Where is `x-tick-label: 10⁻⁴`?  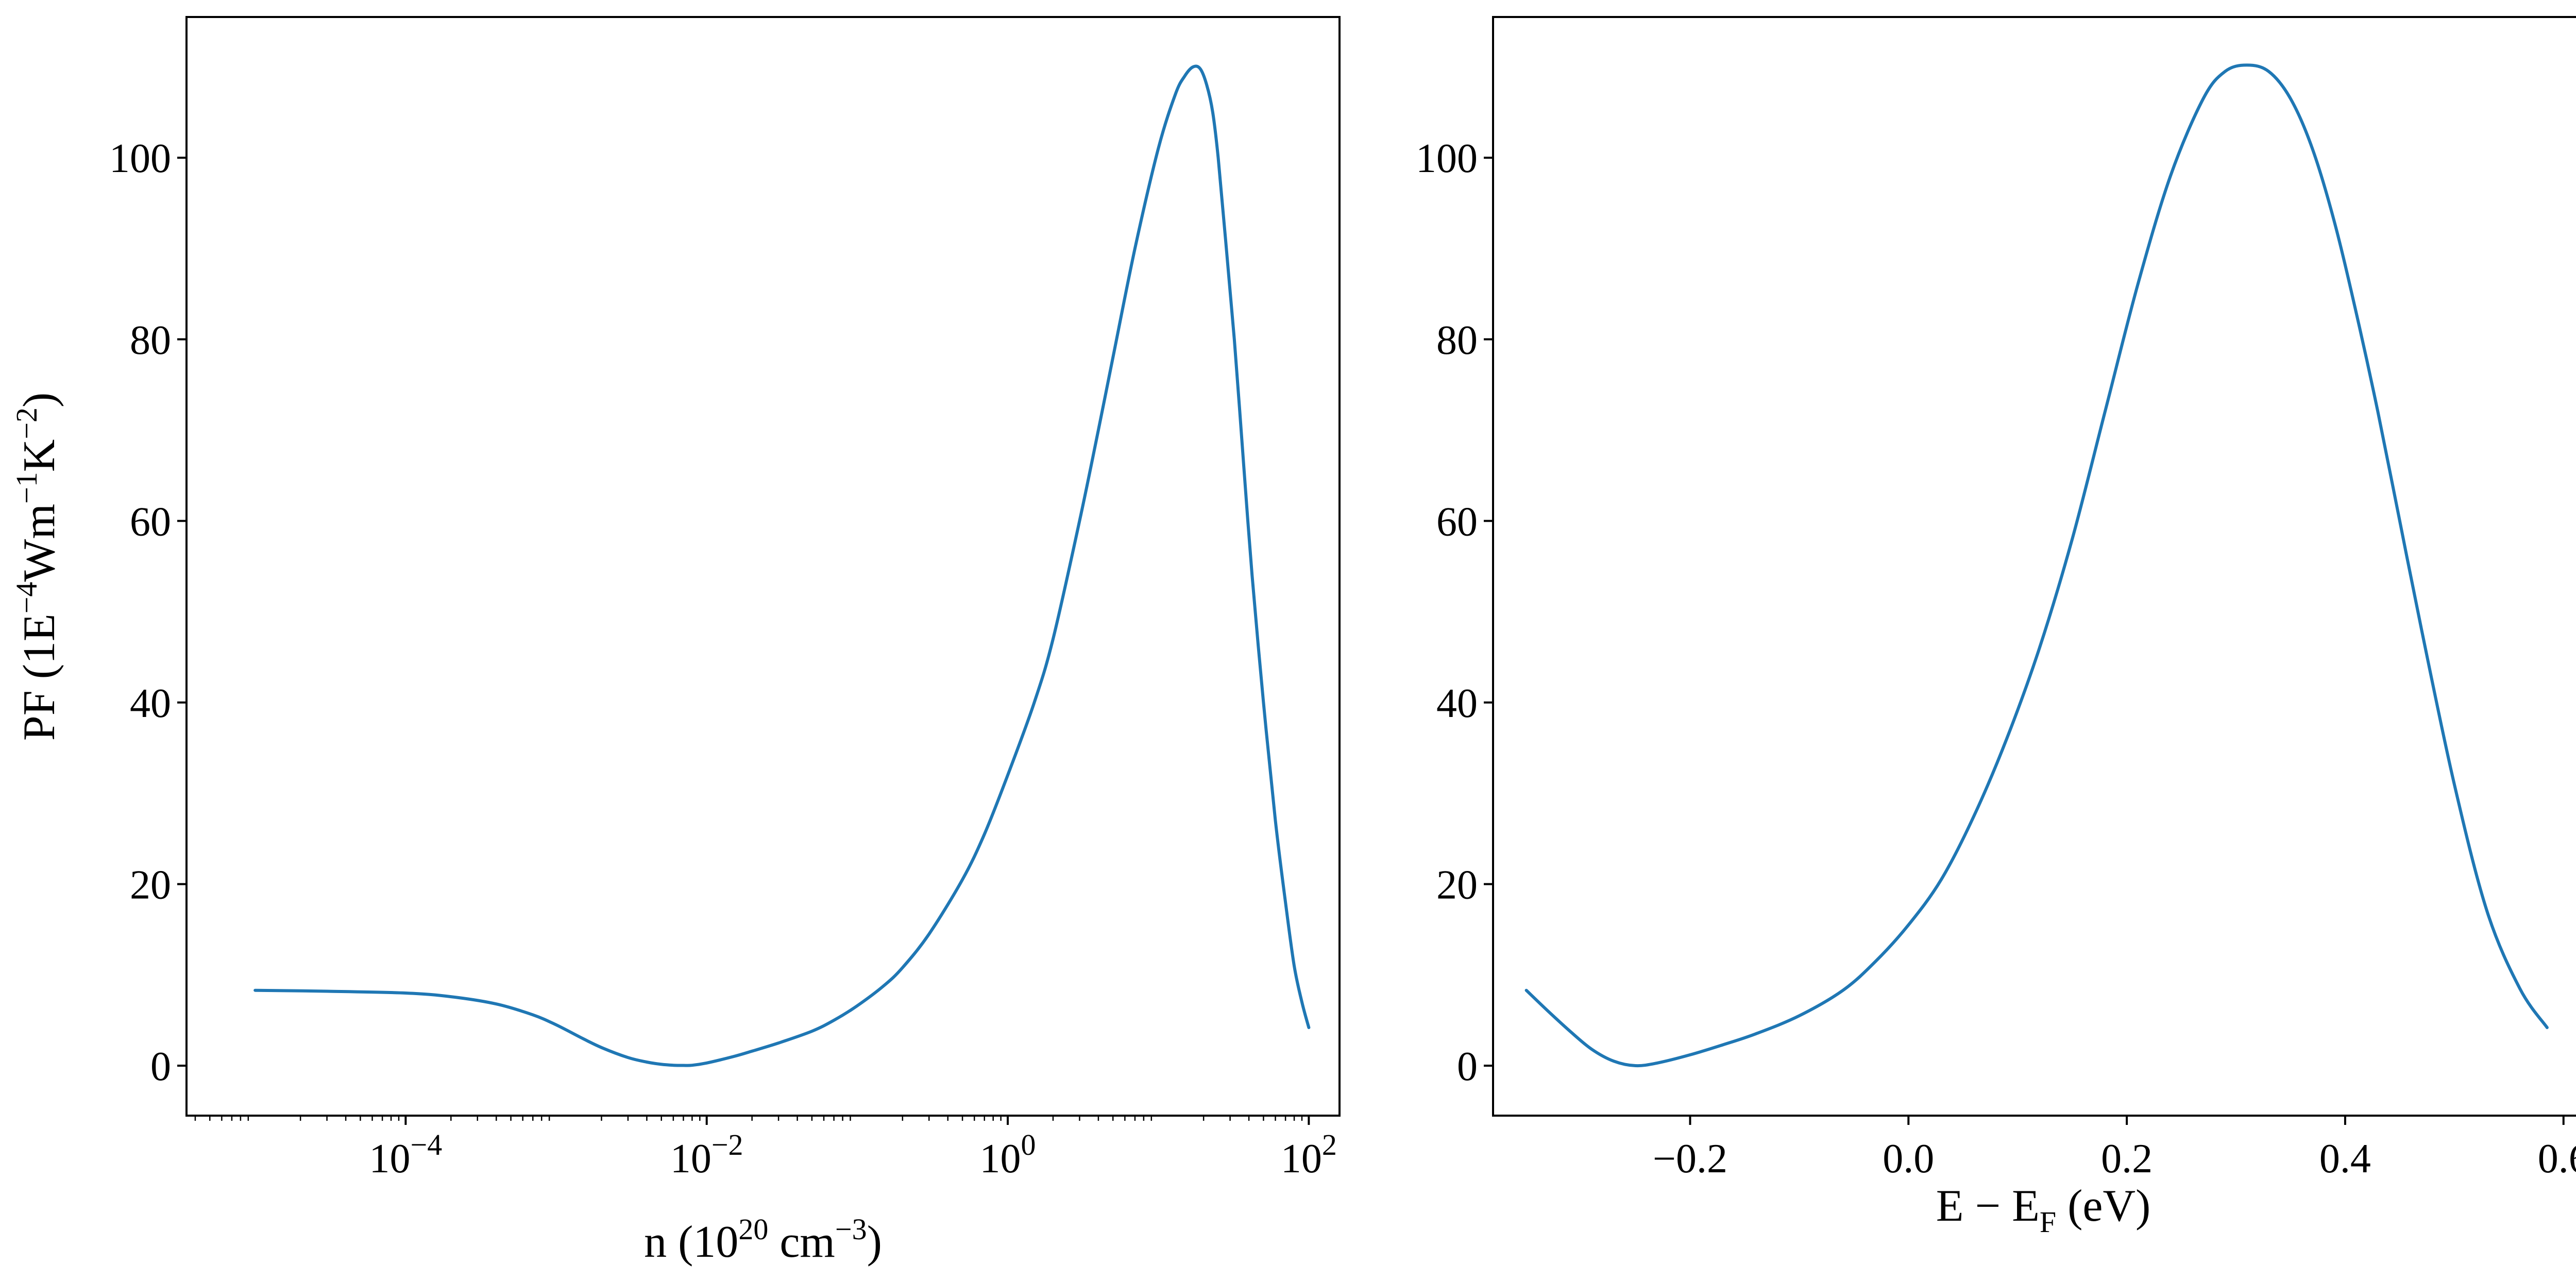
x-tick-label: 10⁻⁴ is located at coordinates (406, 1155).